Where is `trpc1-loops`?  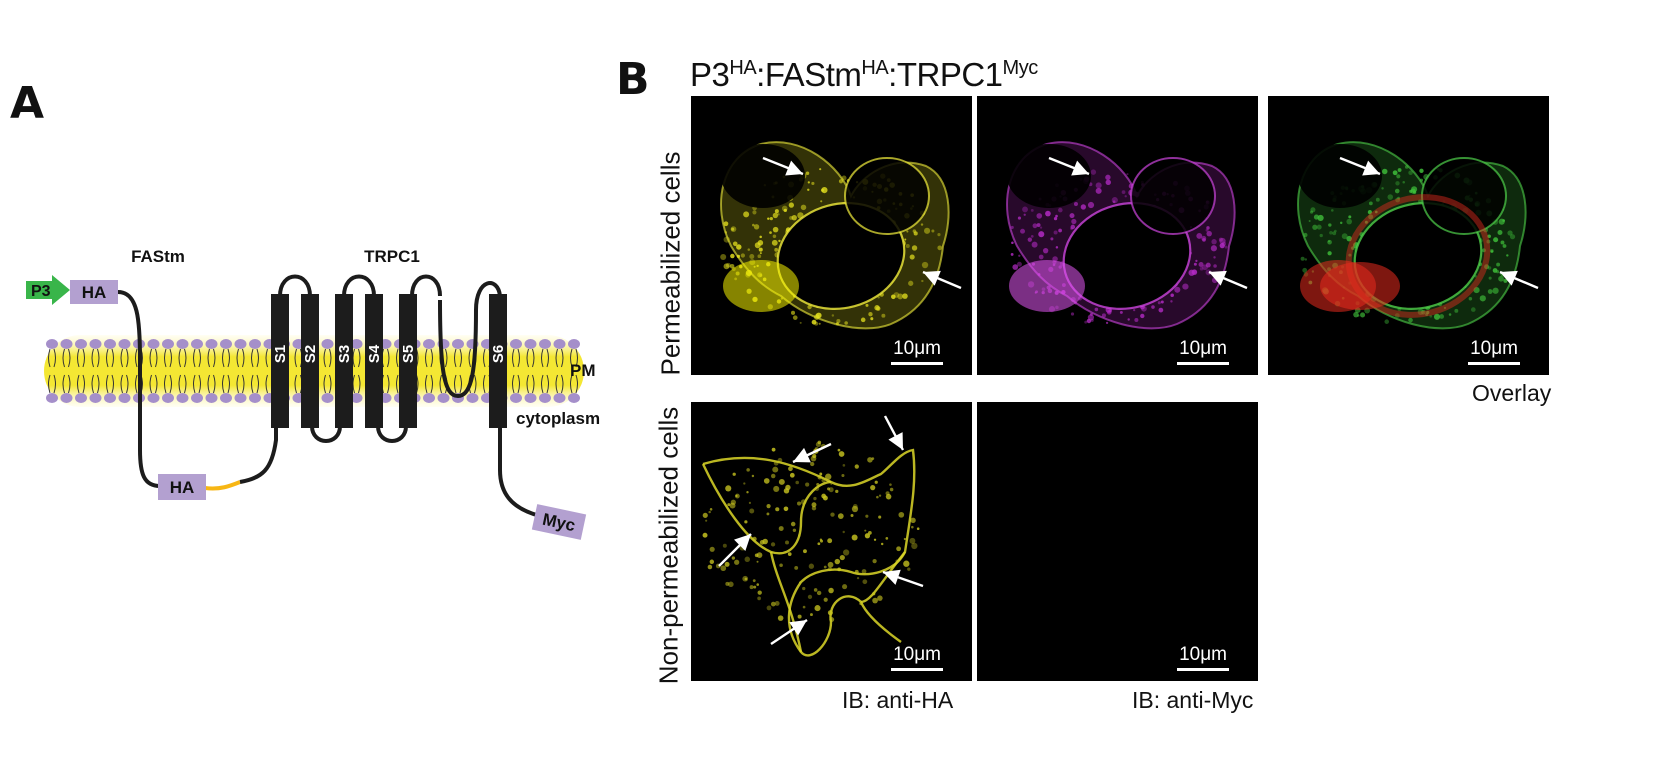
trpc1-loops is located at coordinates (409, 396).